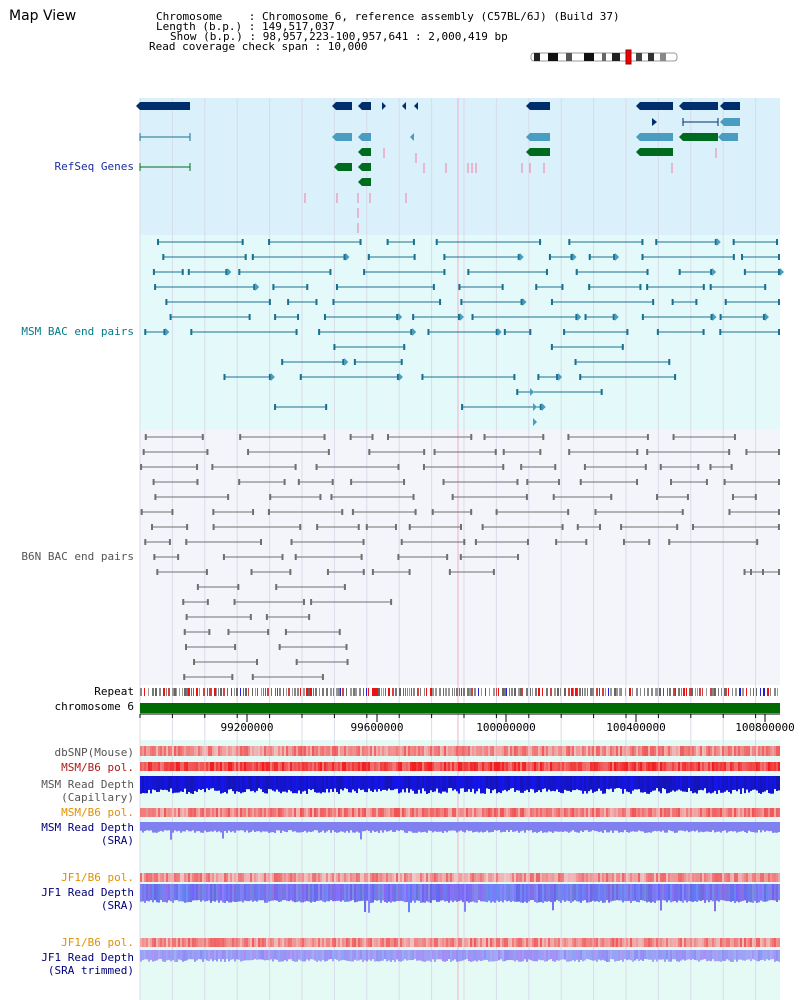 This screenshot has height=1000, width=800. I want to click on track-label-msm-bac: MSM BAC end pairs, so click(77, 331).